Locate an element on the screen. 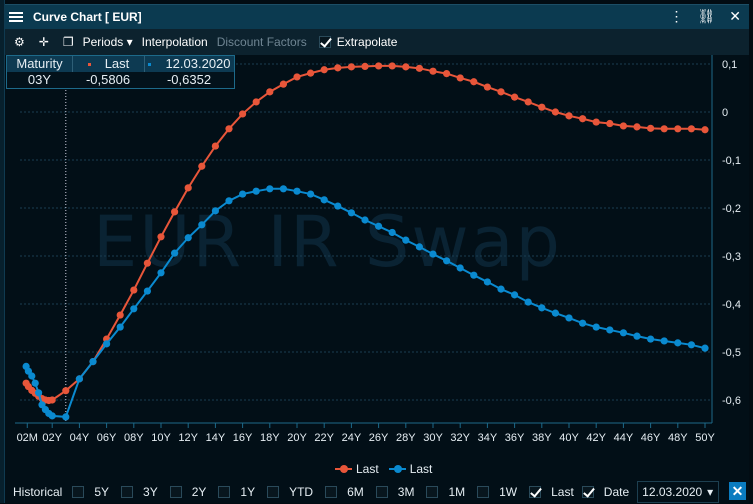  title-bar: Curve Chart [ EUR] ⋮ ⛓ ✕ is located at coordinates (377, 17).